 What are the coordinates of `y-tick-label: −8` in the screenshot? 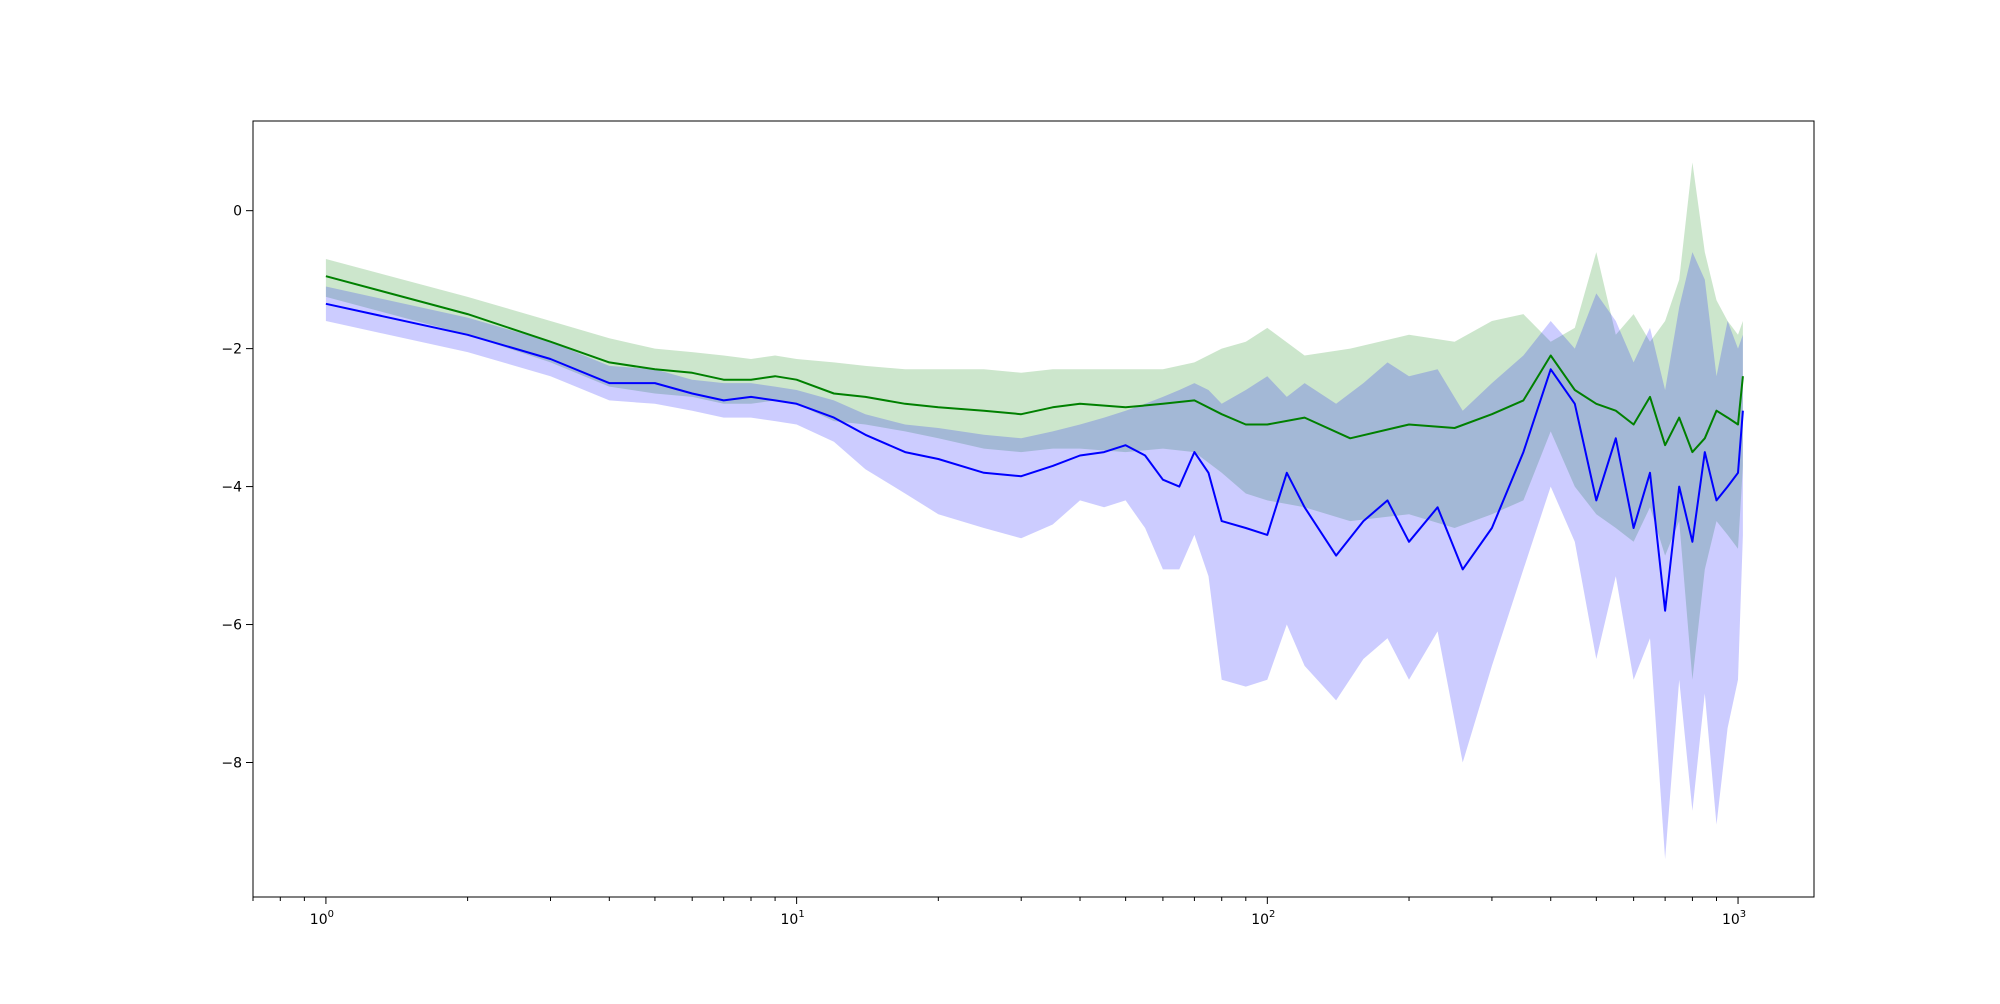 It's located at (231, 763).